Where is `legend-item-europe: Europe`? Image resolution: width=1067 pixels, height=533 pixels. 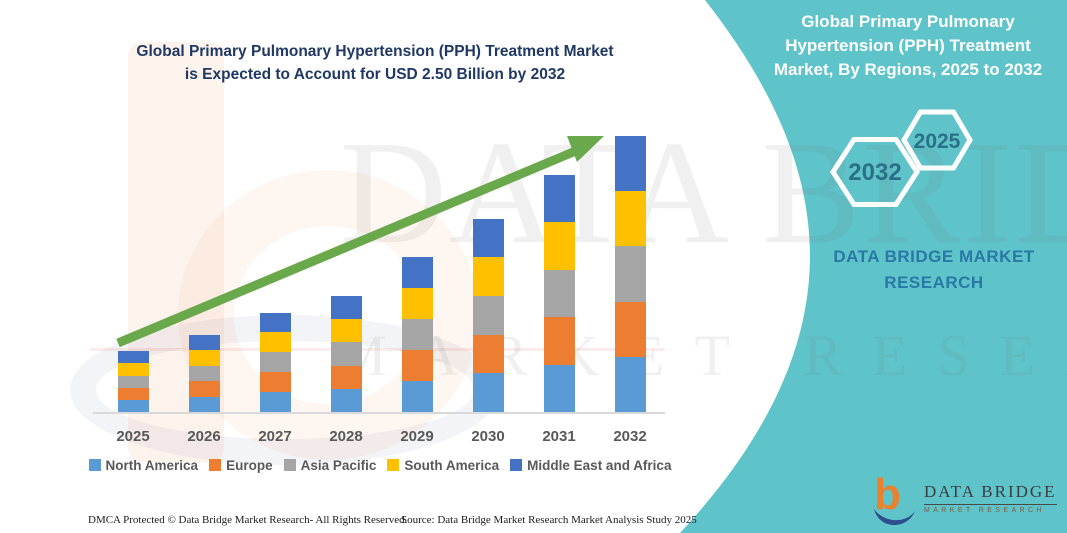 legend-item-europe: Europe is located at coordinates (241, 465).